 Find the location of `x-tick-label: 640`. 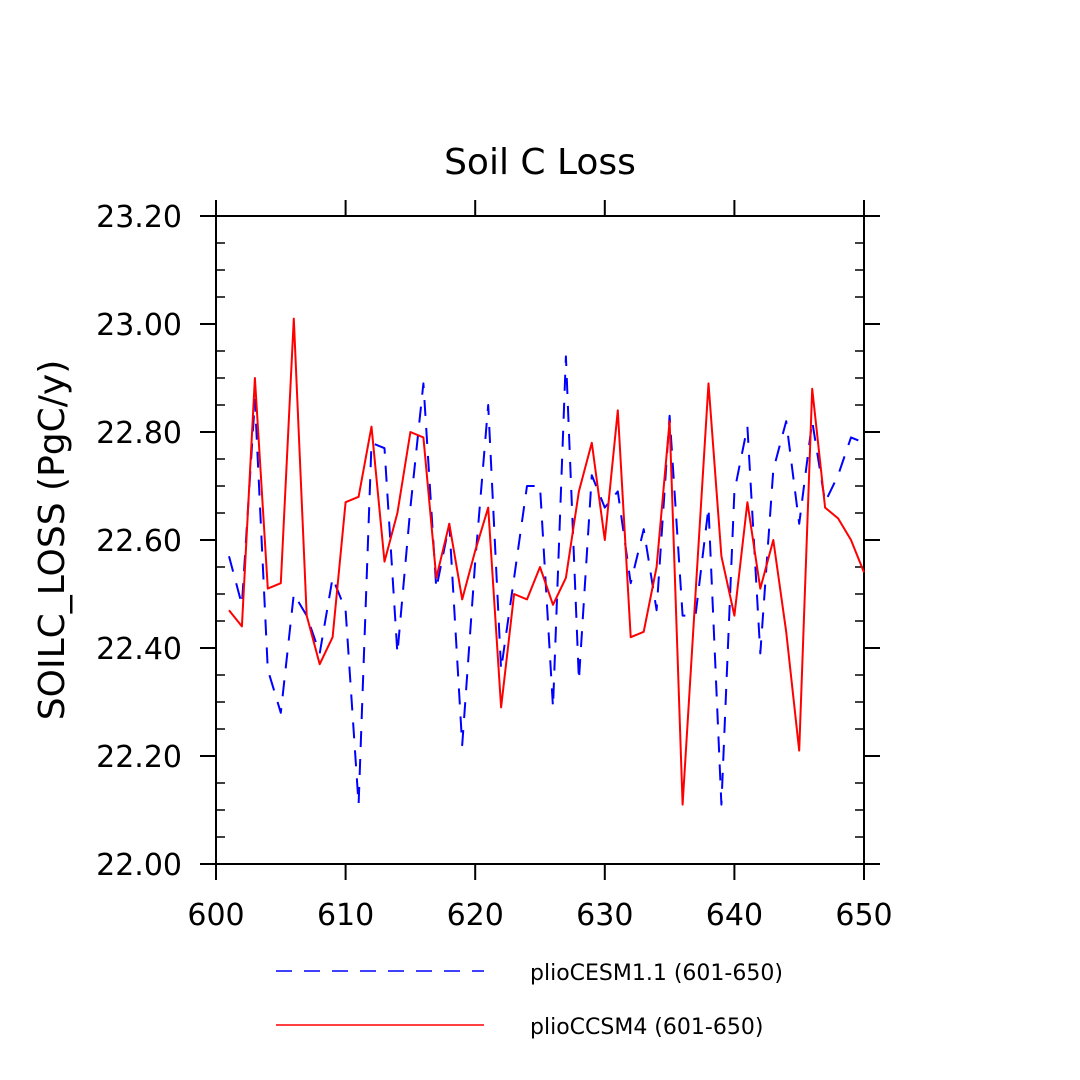

x-tick-label: 640 is located at coordinates (734, 915).